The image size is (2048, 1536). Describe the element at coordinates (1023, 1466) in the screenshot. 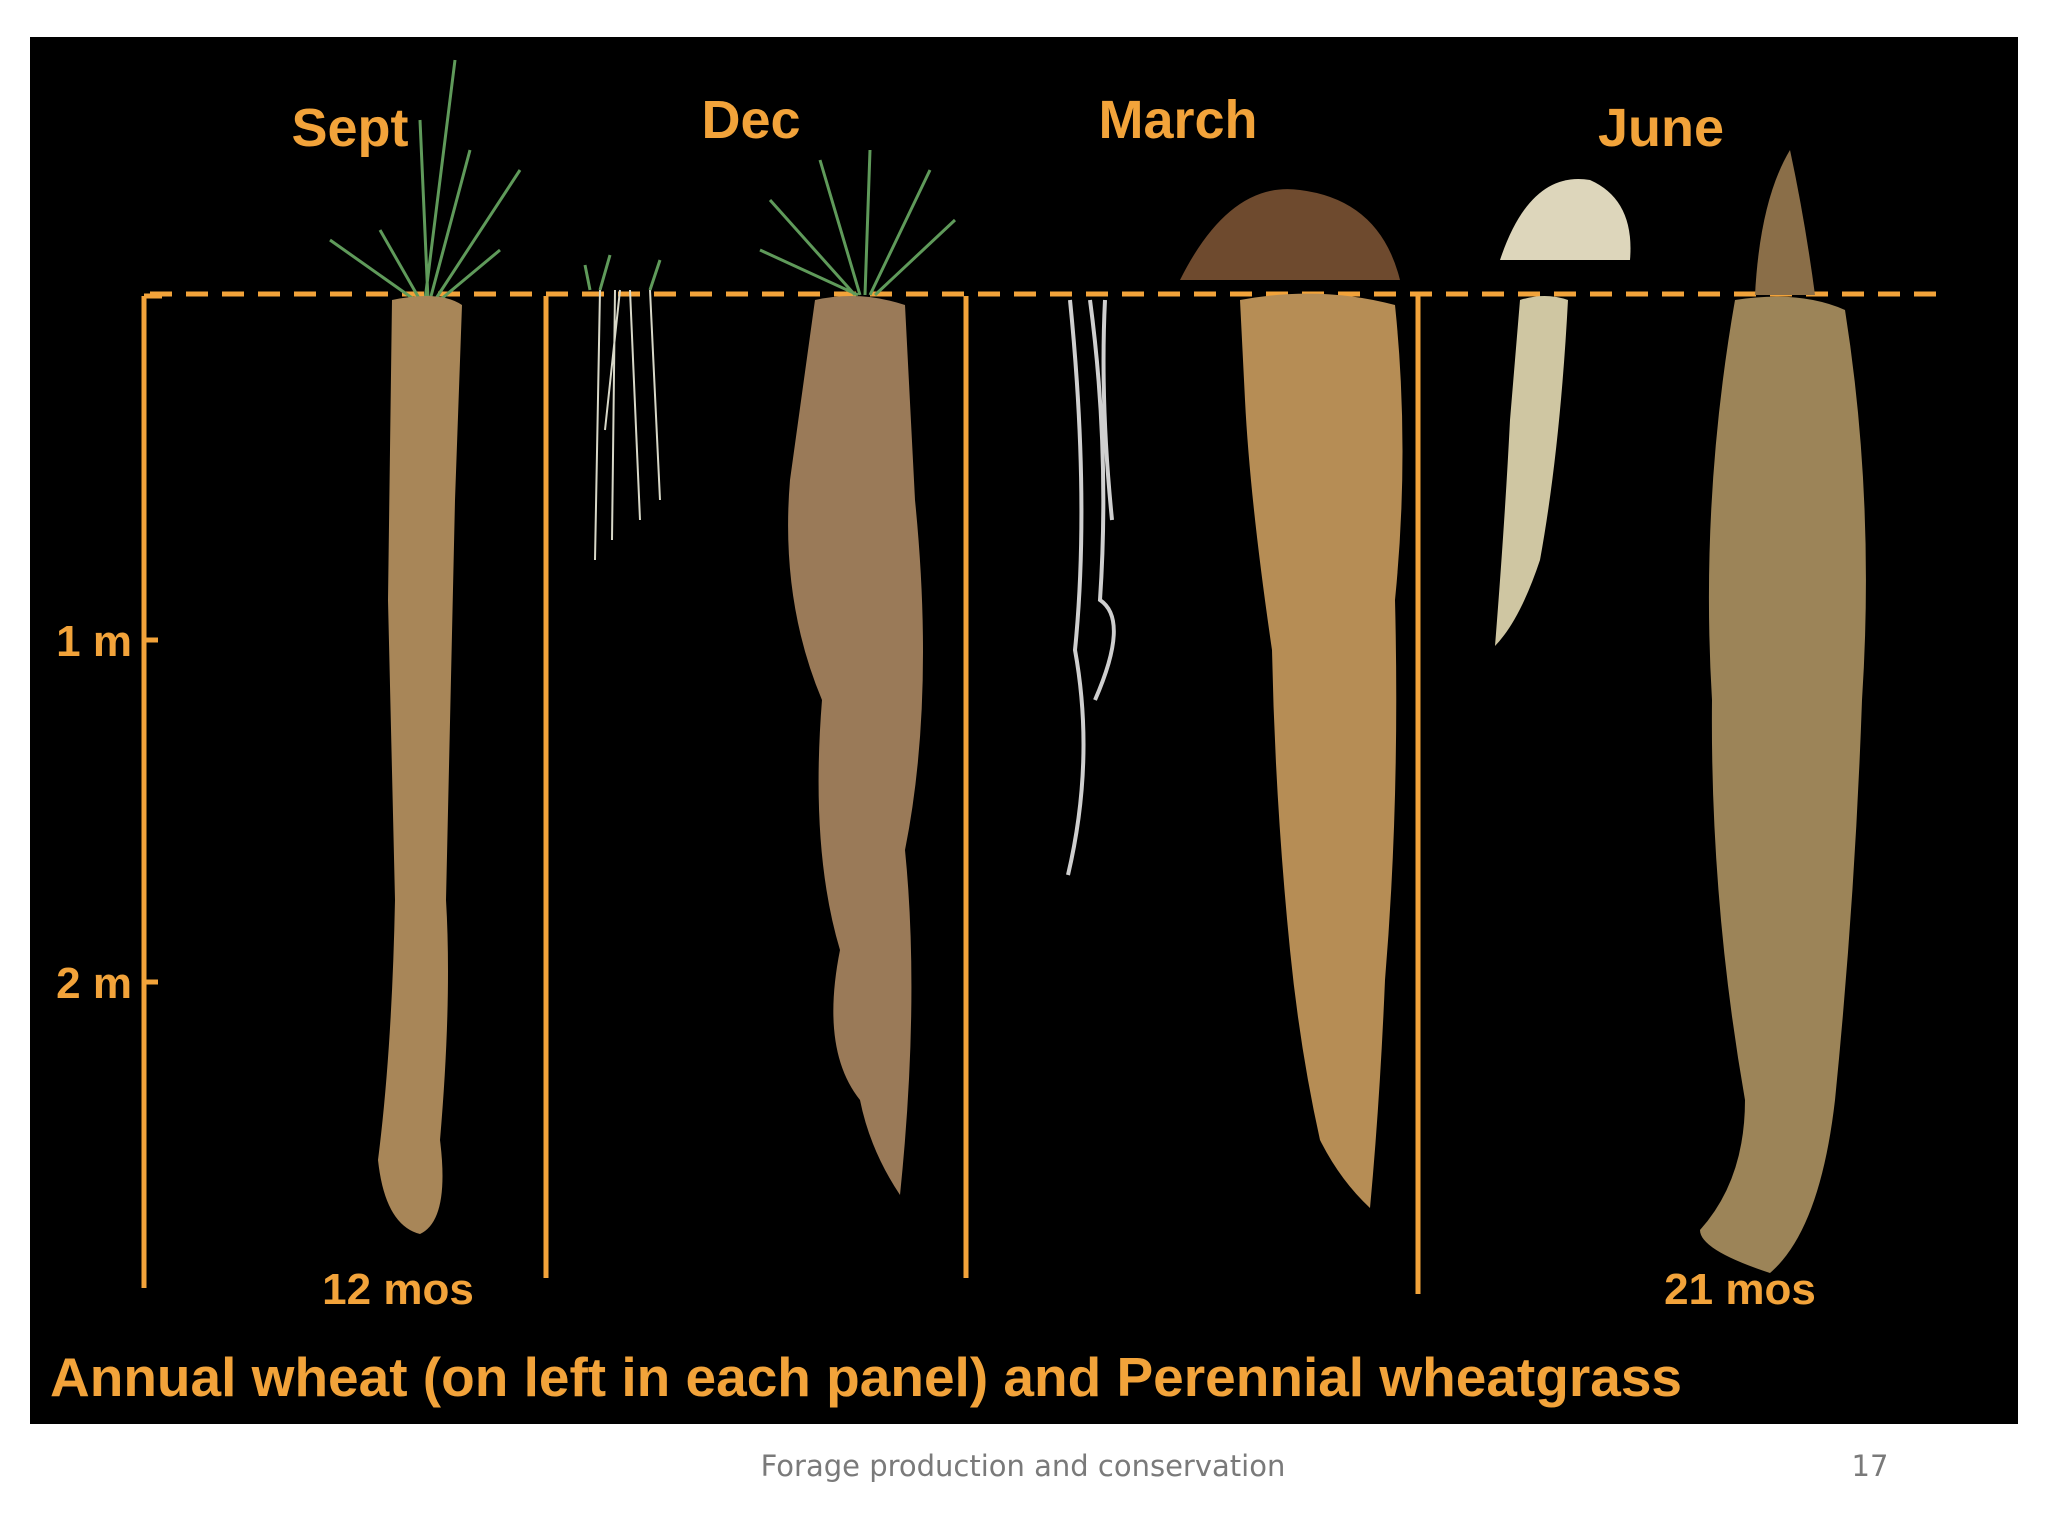

I see `footer: Forage production and conservation` at that location.